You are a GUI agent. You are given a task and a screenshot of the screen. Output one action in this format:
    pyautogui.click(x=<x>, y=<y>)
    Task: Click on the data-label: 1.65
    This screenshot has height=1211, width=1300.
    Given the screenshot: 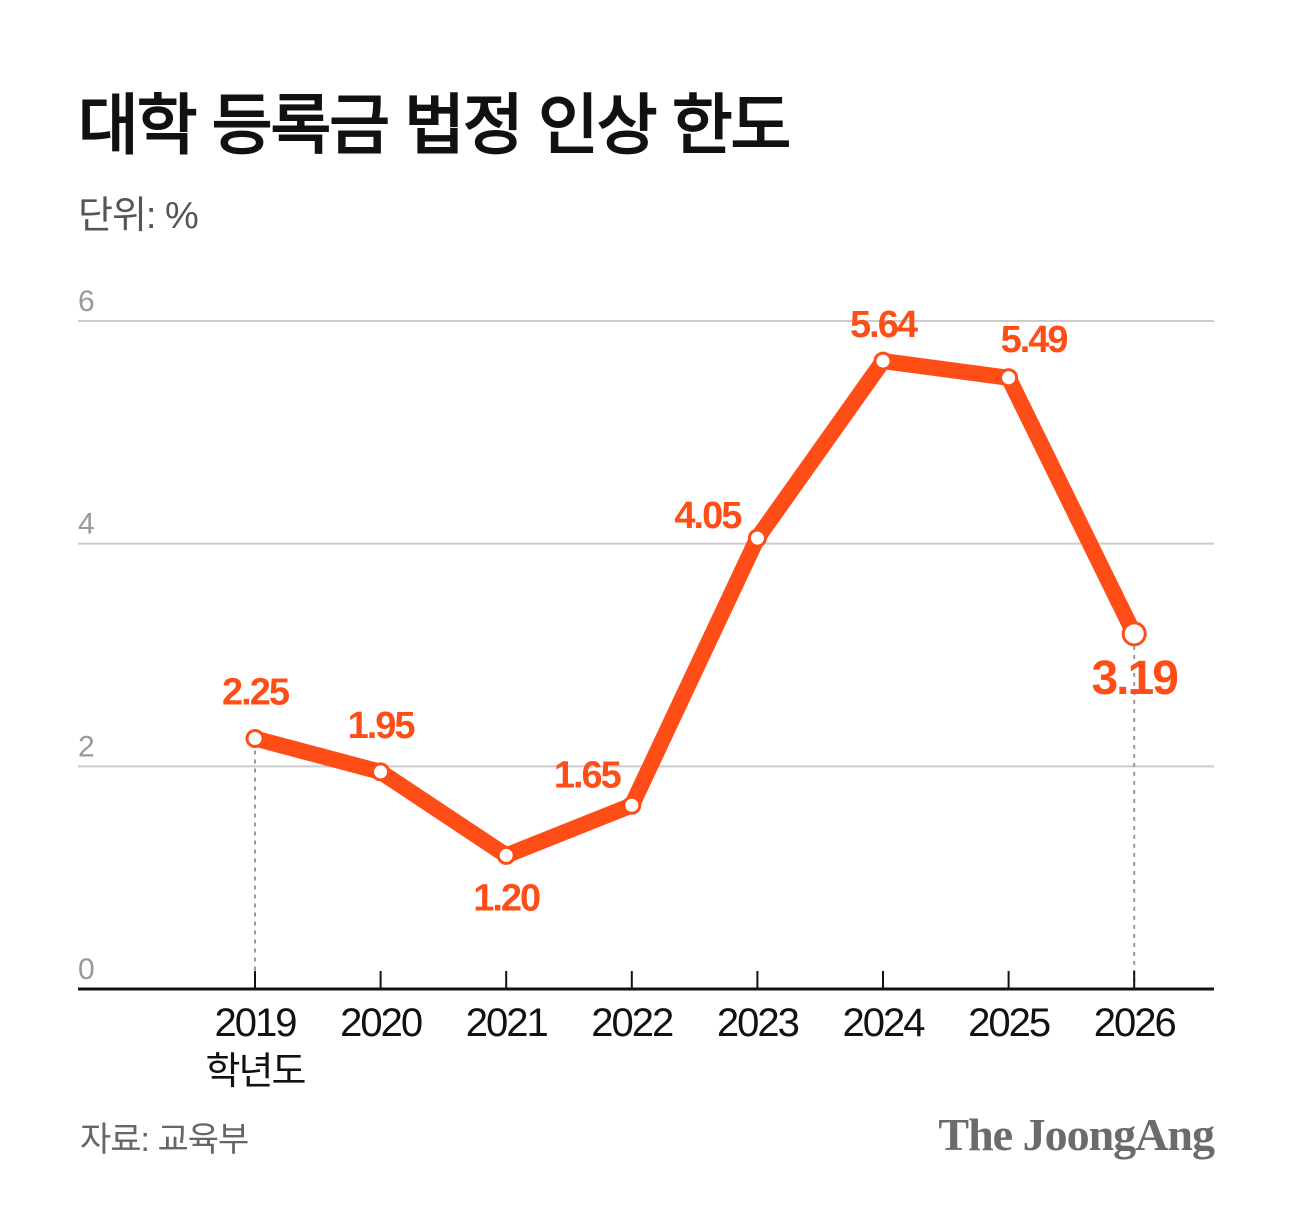 What is the action you would take?
    pyautogui.click(x=588, y=775)
    